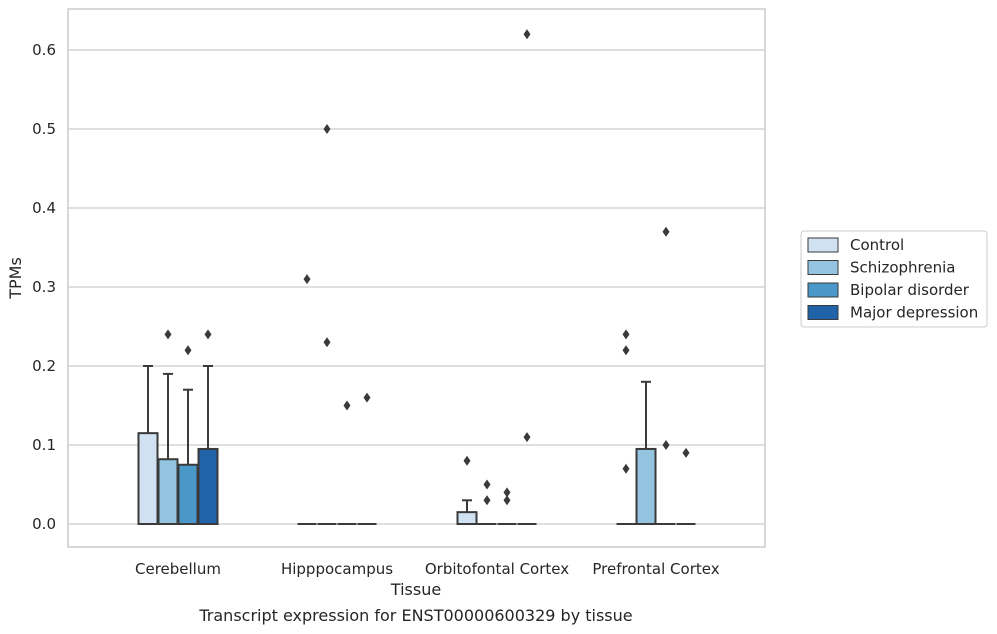 The image size is (997, 634). Describe the element at coordinates (877, 245) in the screenshot. I see `legend-label: Control` at that location.